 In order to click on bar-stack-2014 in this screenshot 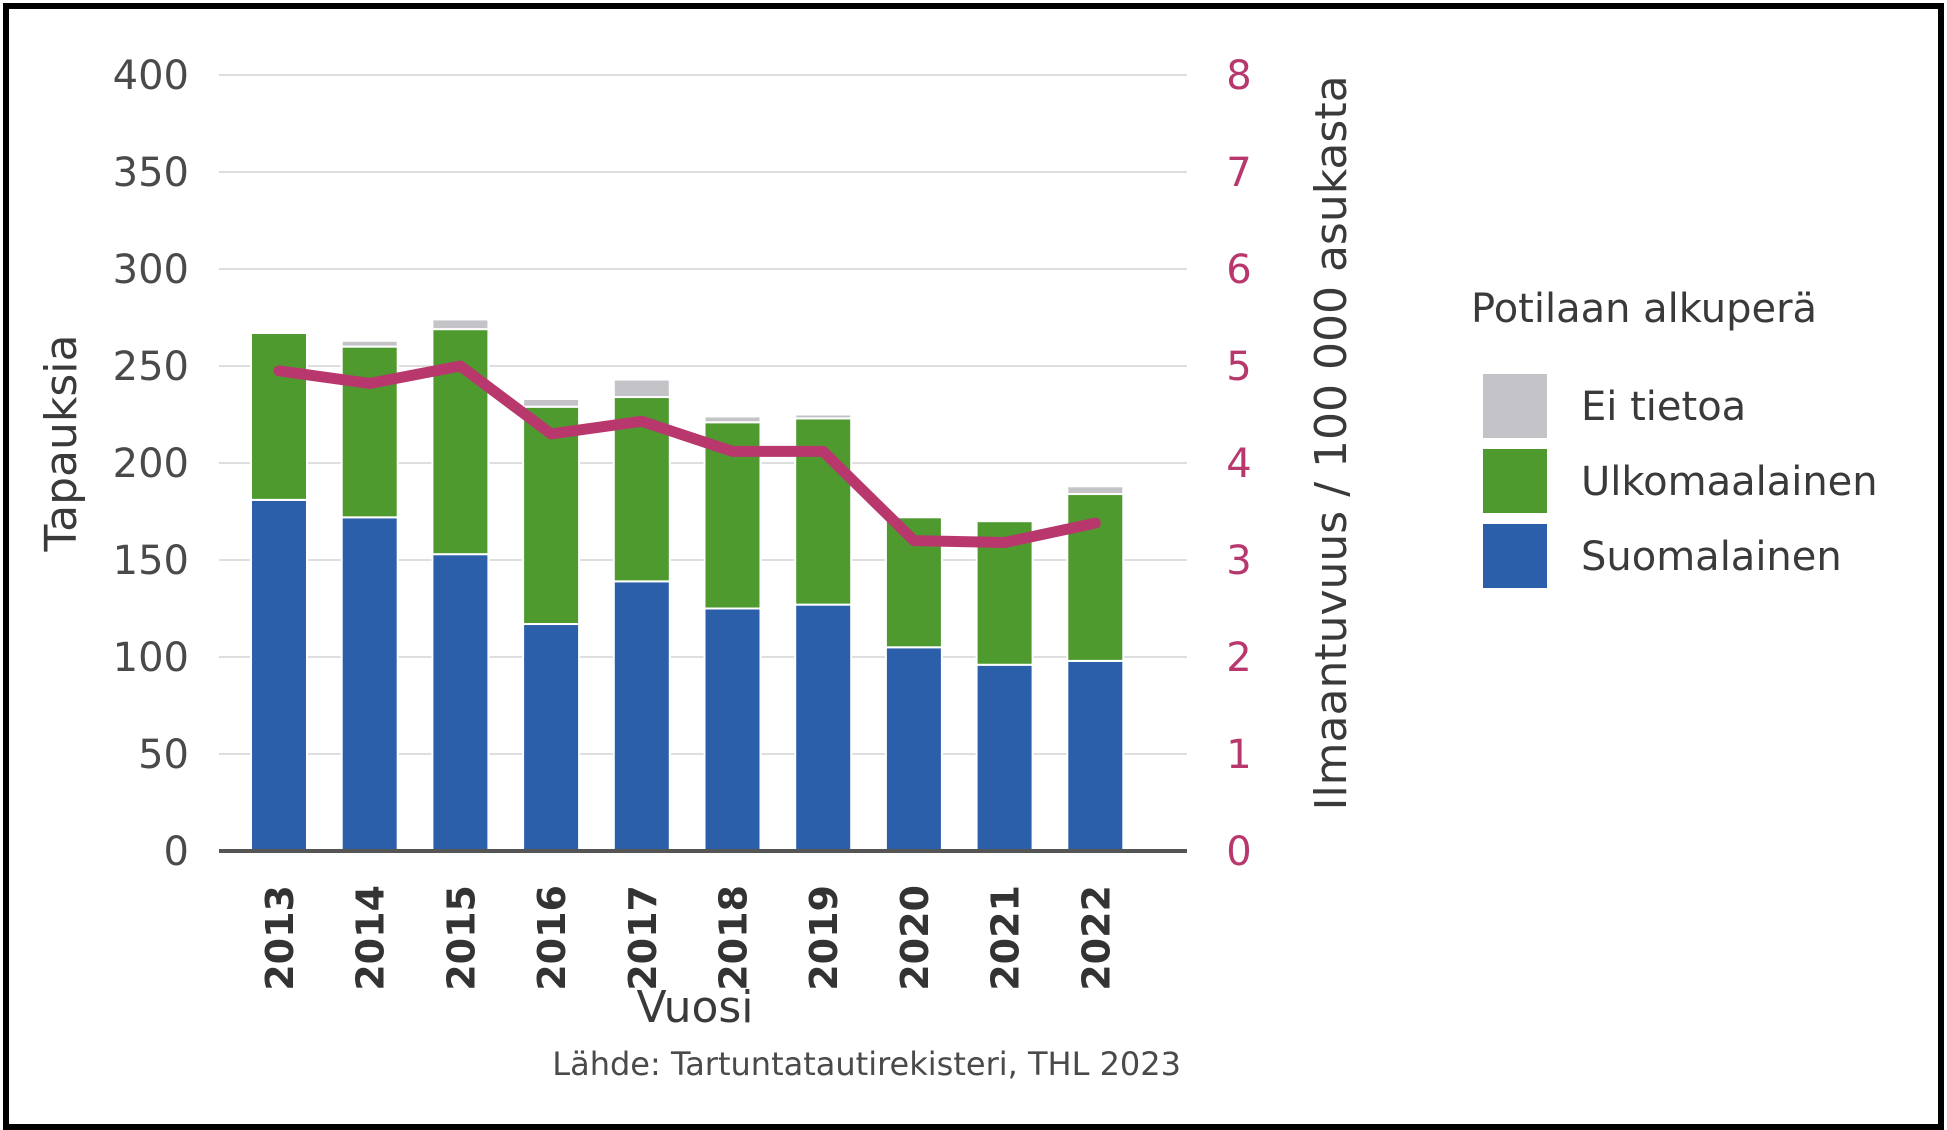, I will do `click(369, 595)`.